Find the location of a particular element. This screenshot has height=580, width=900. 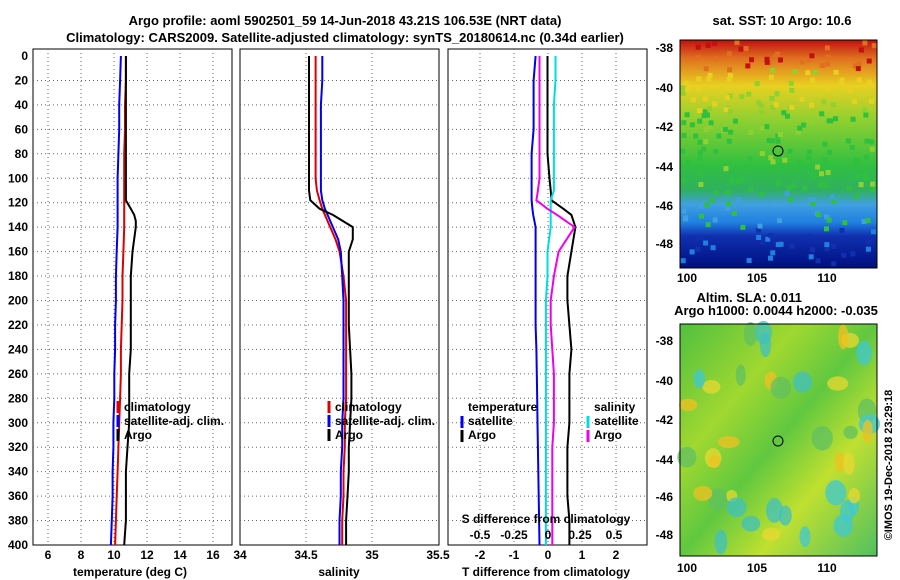

depth-tick-label: 220 is located at coordinates (18, 325).